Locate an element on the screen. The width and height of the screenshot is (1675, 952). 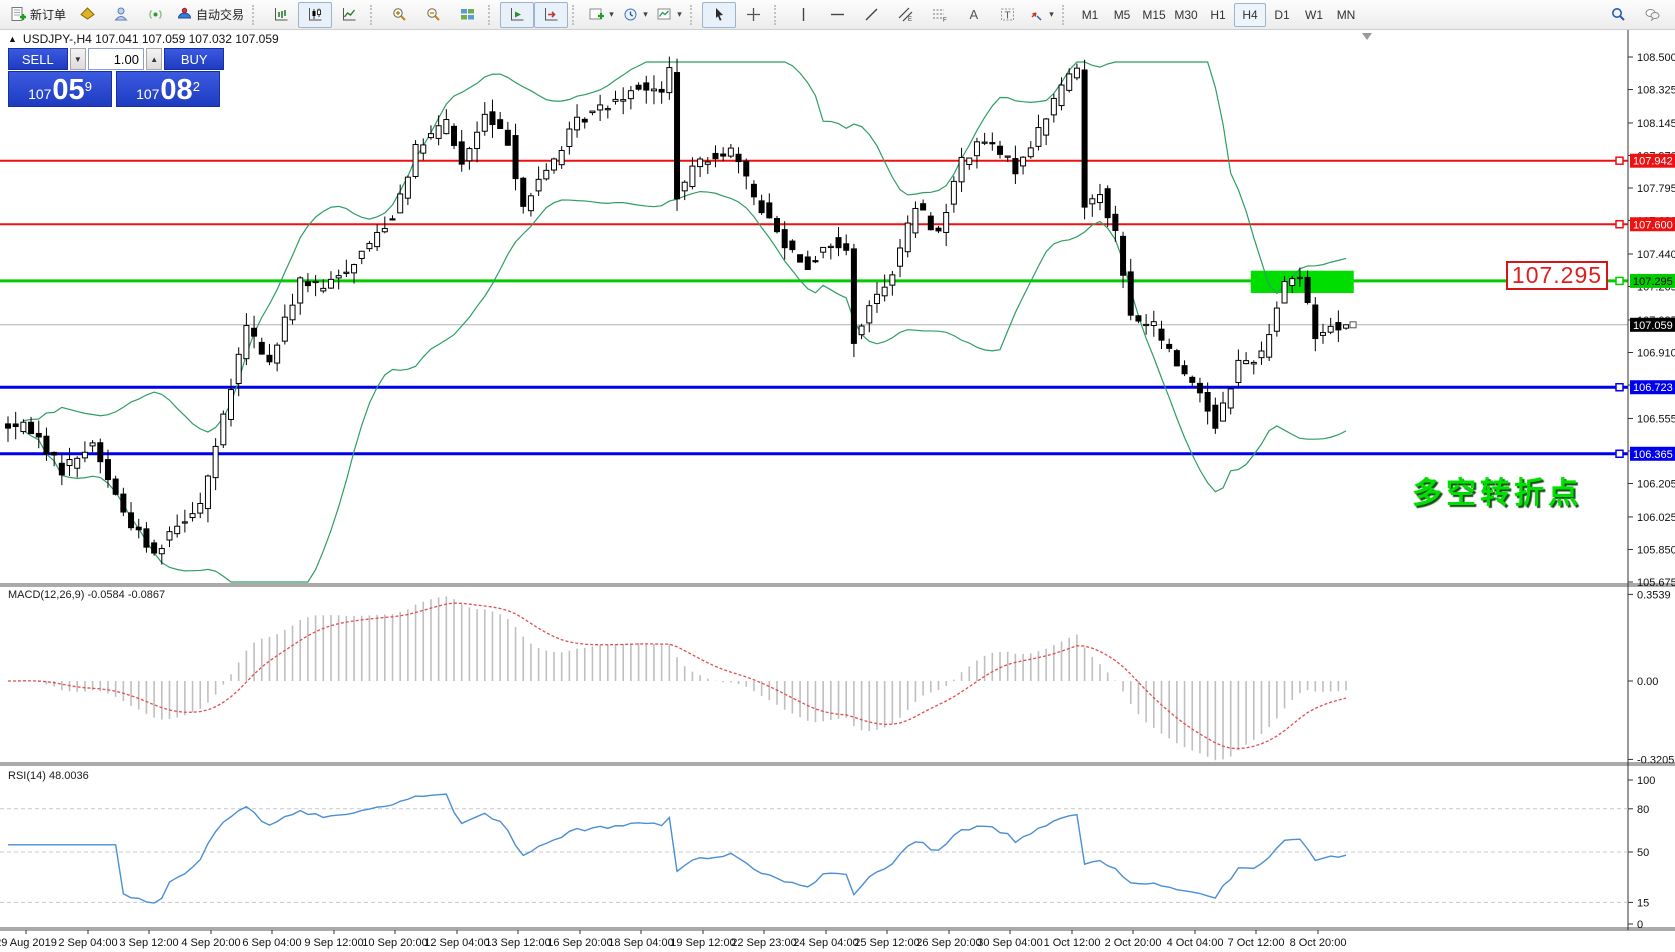
sell-price-prefix: 107 is located at coordinates (40, 94).